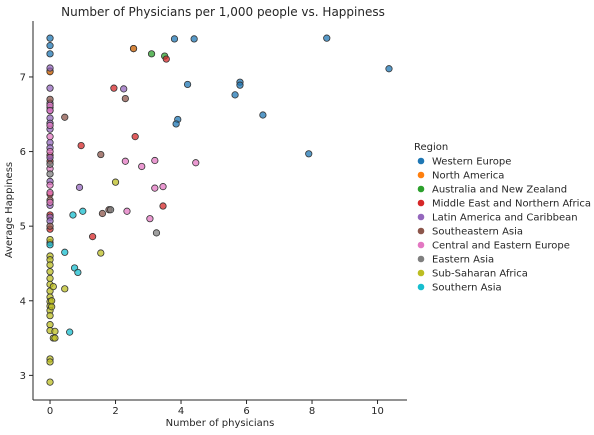  I want to click on x-tick-label: 0, so click(50, 411).